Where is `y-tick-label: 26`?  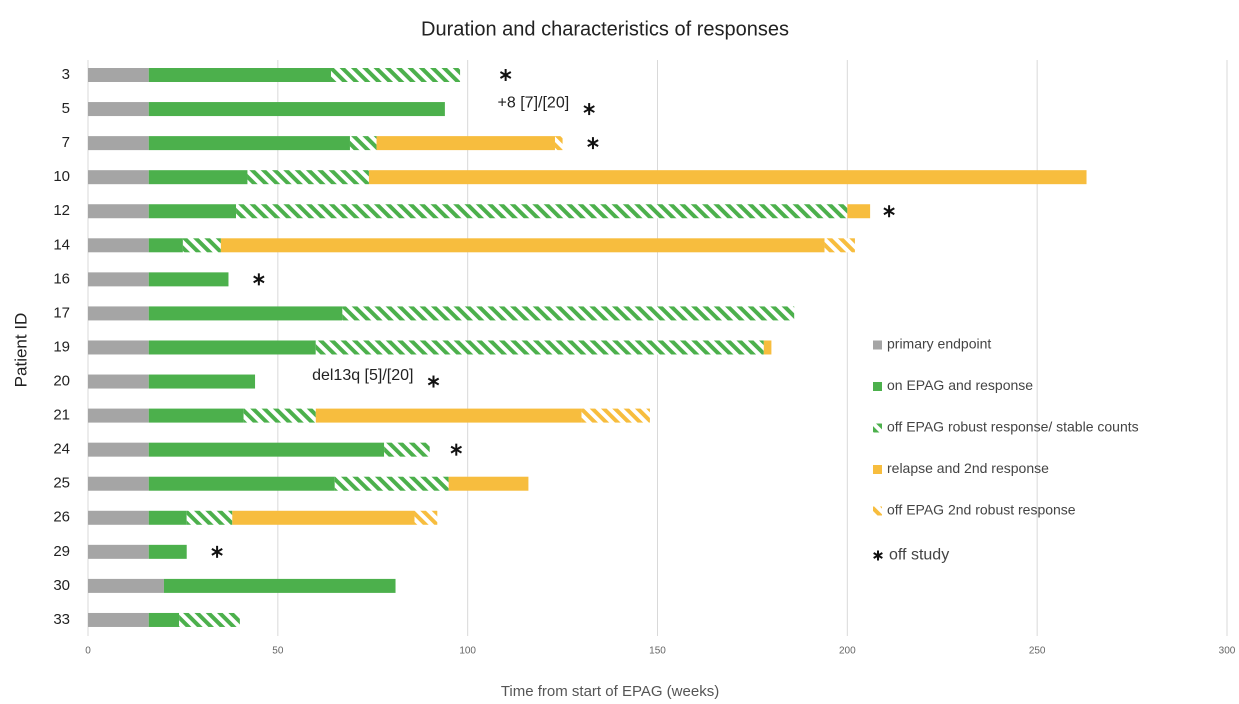
y-tick-label: 26 is located at coordinates (61, 517).